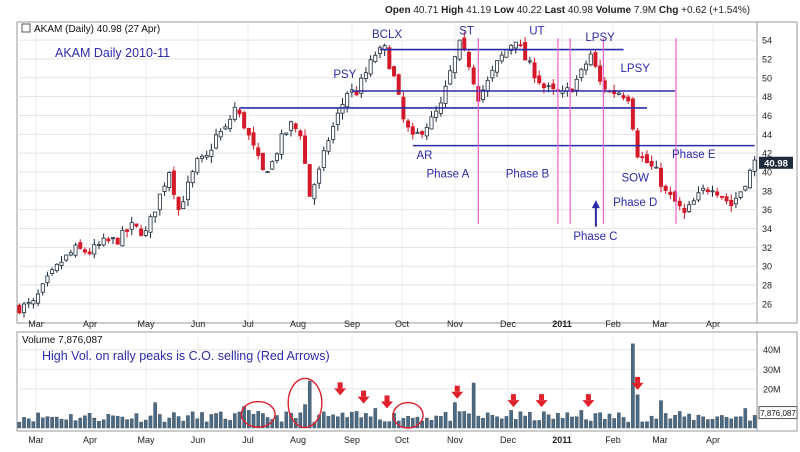 The height and width of the screenshot is (452, 800). I want to click on volume-x-tick-label: Jul, so click(248, 440).